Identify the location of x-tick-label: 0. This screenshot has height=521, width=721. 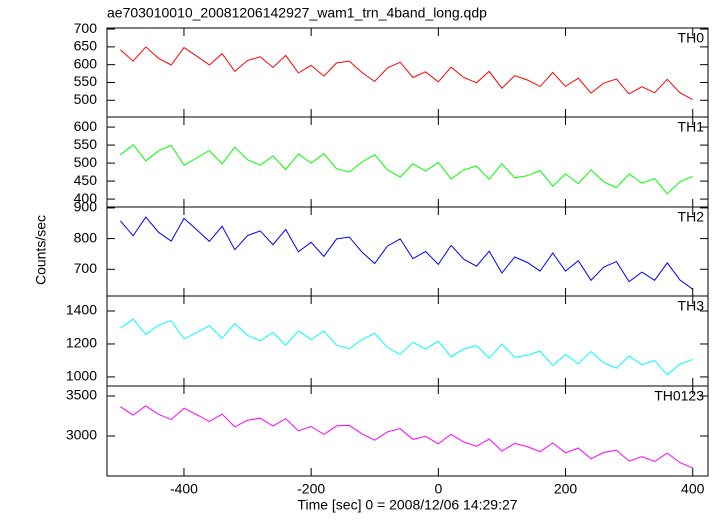
(438, 489).